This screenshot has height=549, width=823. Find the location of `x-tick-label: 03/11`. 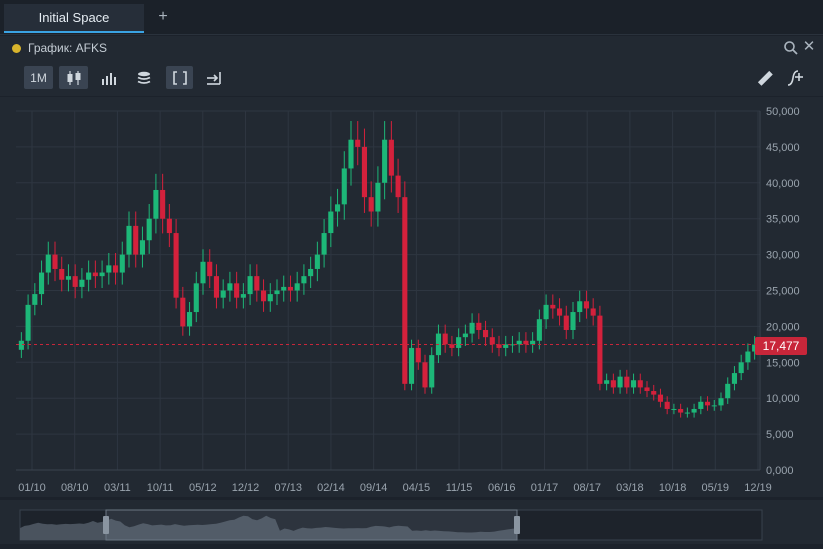

x-tick-label: 03/11 is located at coordinates (117, 488).